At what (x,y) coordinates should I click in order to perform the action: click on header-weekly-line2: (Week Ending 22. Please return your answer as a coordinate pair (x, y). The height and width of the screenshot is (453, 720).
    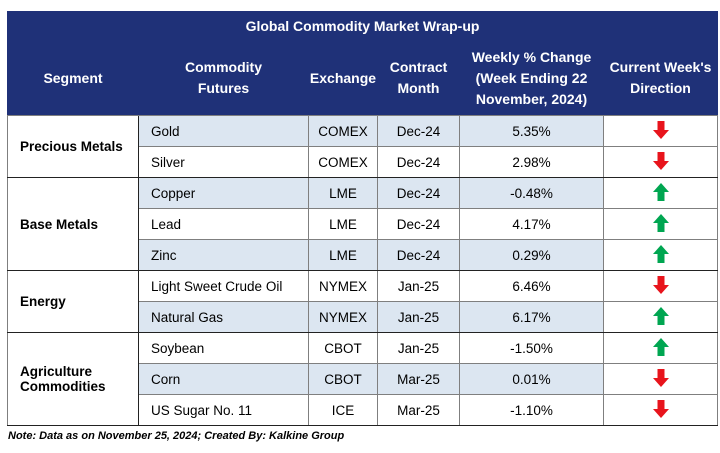
    Looking at the image, I should click on (531, 77).